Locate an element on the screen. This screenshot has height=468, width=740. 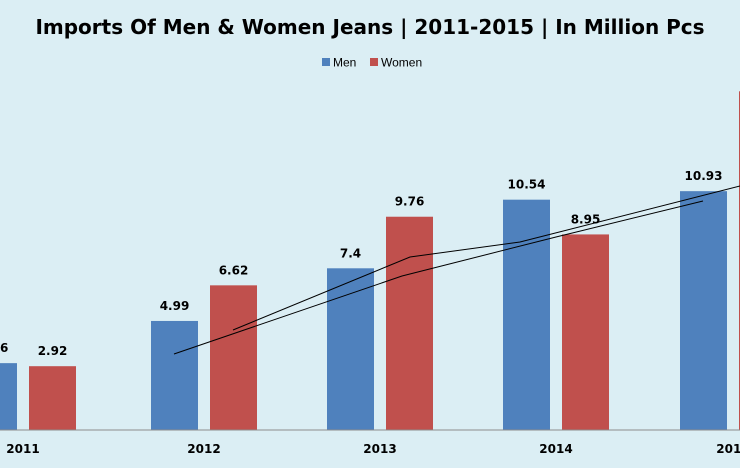
x-tick-label-2012: 2012 is located at coordinates (203, 449).